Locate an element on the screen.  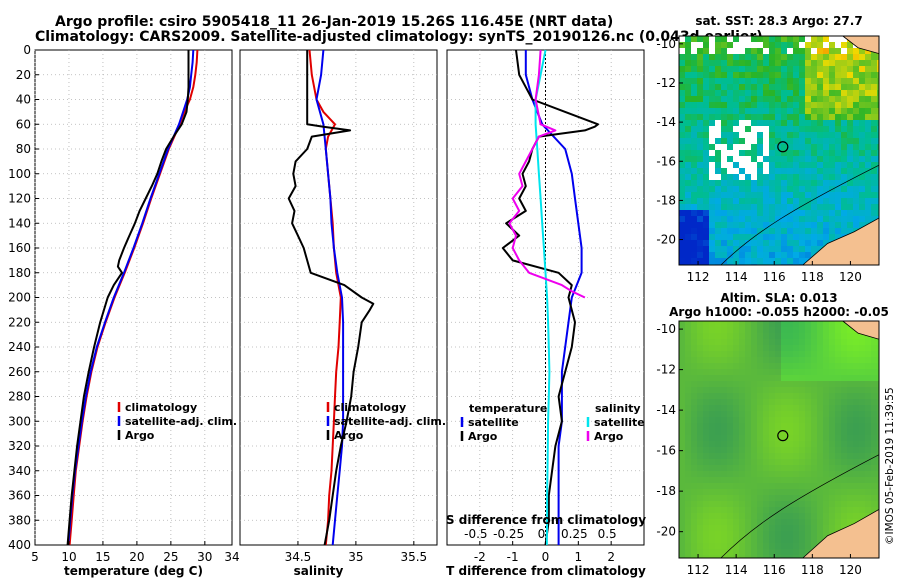
y-tick-label: 180 is located at coordinates (19, 273).